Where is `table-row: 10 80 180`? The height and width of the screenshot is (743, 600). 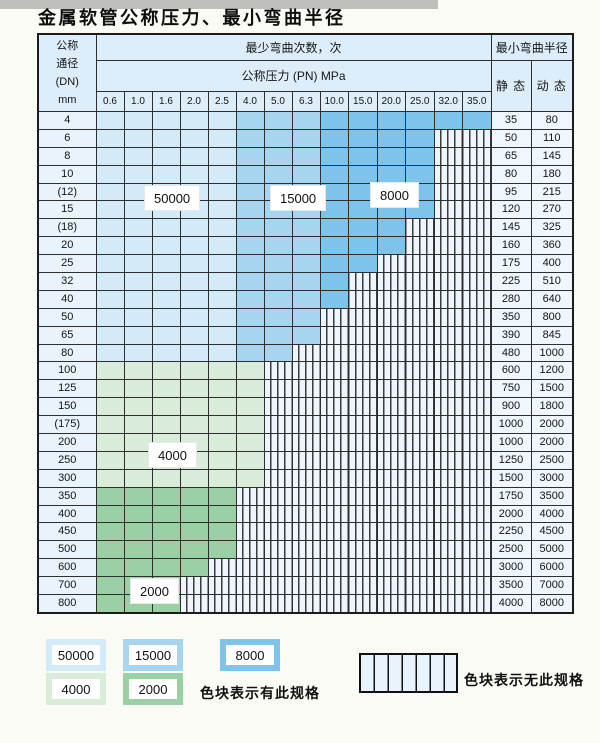 table-row: 10 80 180 is located at coordinates (305, 174).